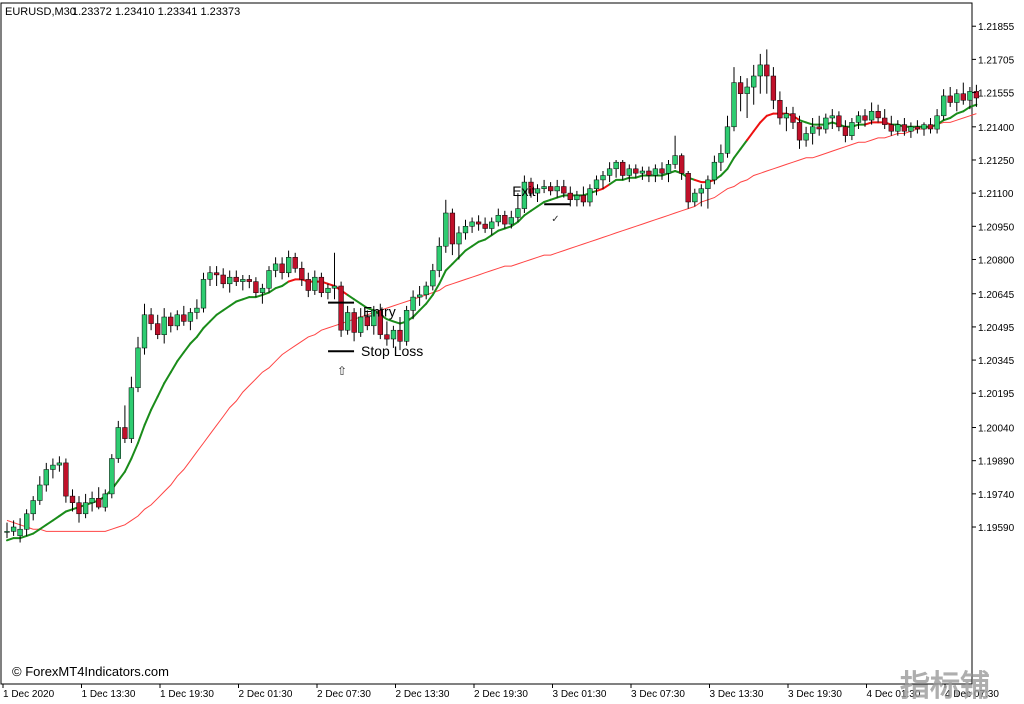 Image resolution: width=1024 pixels, height=704 pixels. I want to click on stop-loss-label: Stop Loss, so click(392, 351).